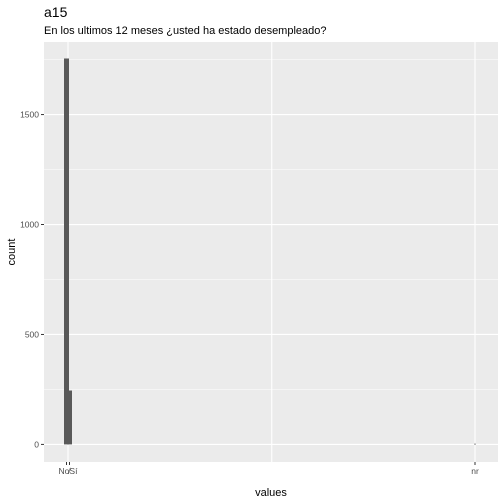  I want to click on chart-title: a15, so click(56, 12).